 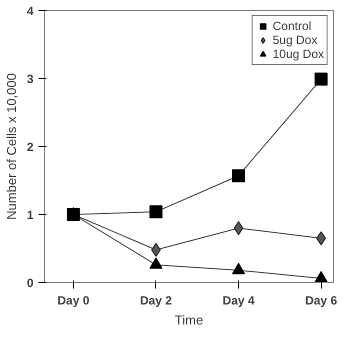 What do you see at coordinates (30, 283) in the screenshot?
I see `y-tick-label: 0` at bounding box center [30, 283].